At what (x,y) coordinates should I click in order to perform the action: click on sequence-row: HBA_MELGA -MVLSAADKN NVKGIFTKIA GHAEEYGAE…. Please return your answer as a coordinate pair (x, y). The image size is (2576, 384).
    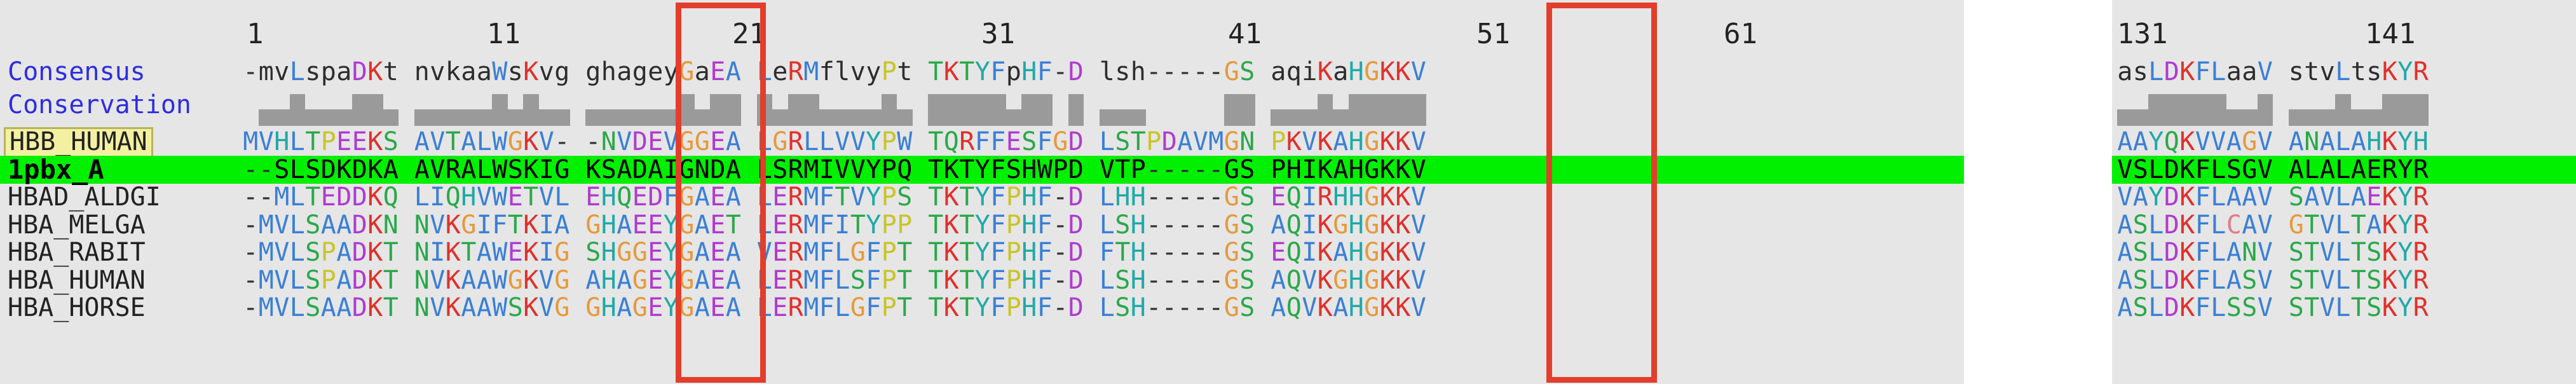
    Looking at the image, I should click on (982, 225).